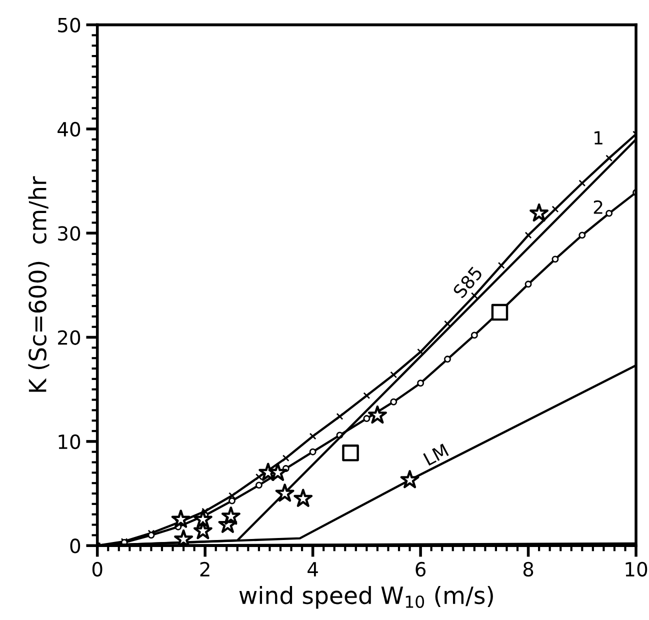  Describe the element at coordinates (69, 442) in the screenshot. I see `y-tick-label: 10` at that location.